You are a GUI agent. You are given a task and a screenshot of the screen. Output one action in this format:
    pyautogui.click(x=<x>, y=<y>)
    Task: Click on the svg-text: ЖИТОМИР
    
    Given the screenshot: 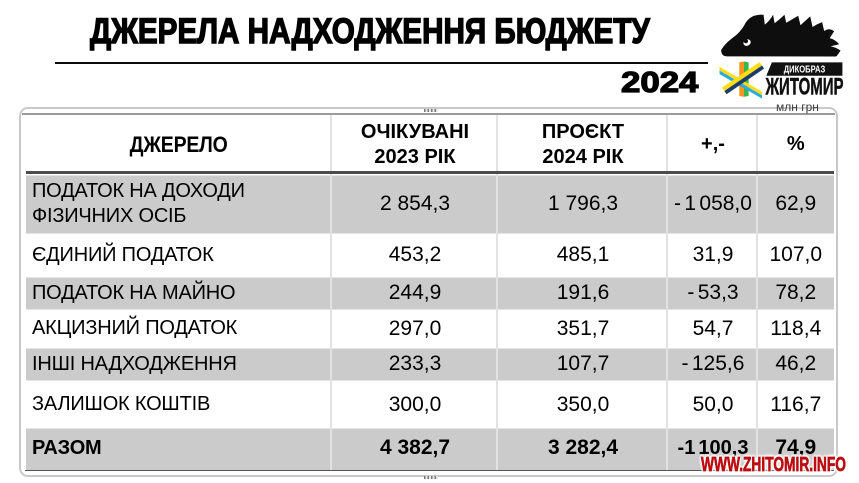 What is the action you would take?
    pyautogui.click(x=804, y=87)
    